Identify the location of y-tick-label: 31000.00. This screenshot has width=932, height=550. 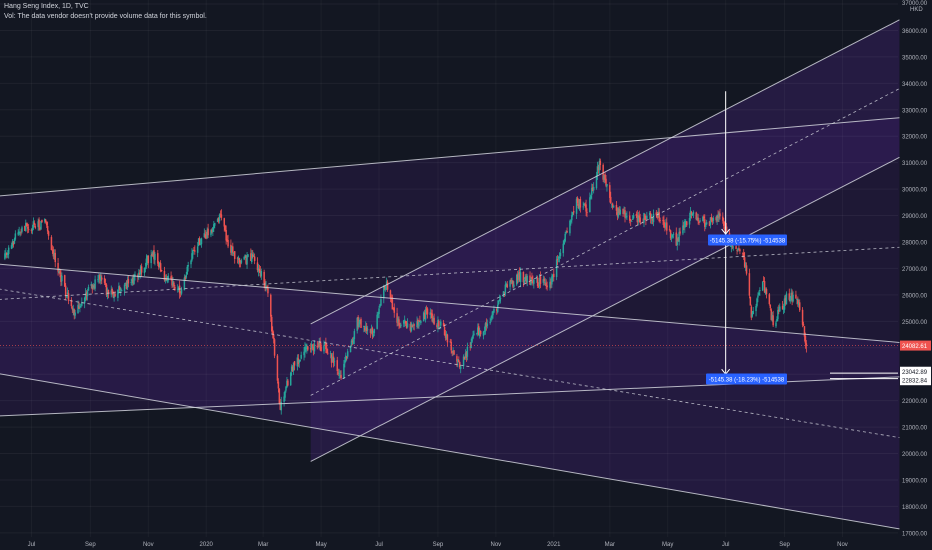
(915, 164).